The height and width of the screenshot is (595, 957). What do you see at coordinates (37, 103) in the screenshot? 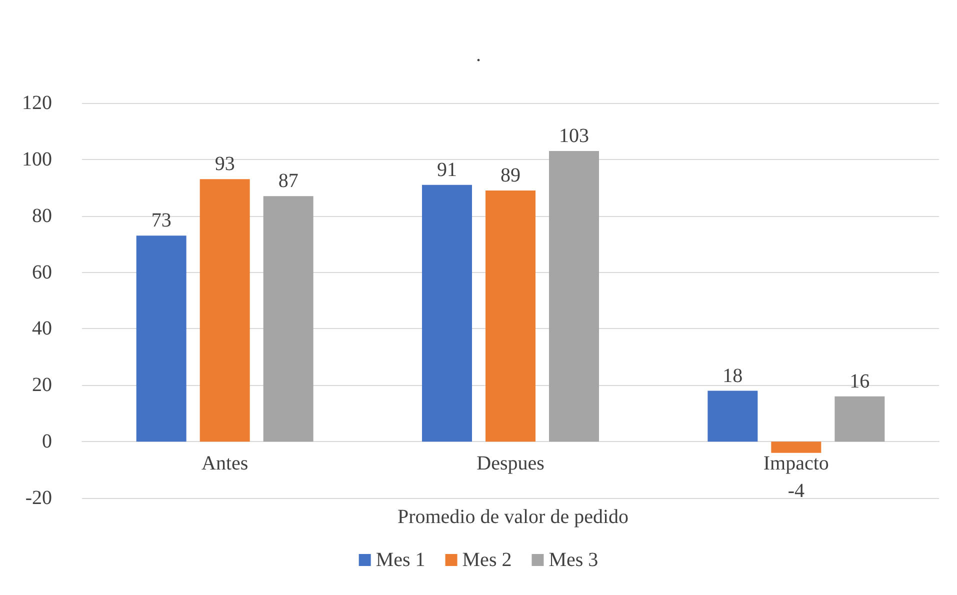
I see `y-tick-label: 120` at bounding box center [37, 103].